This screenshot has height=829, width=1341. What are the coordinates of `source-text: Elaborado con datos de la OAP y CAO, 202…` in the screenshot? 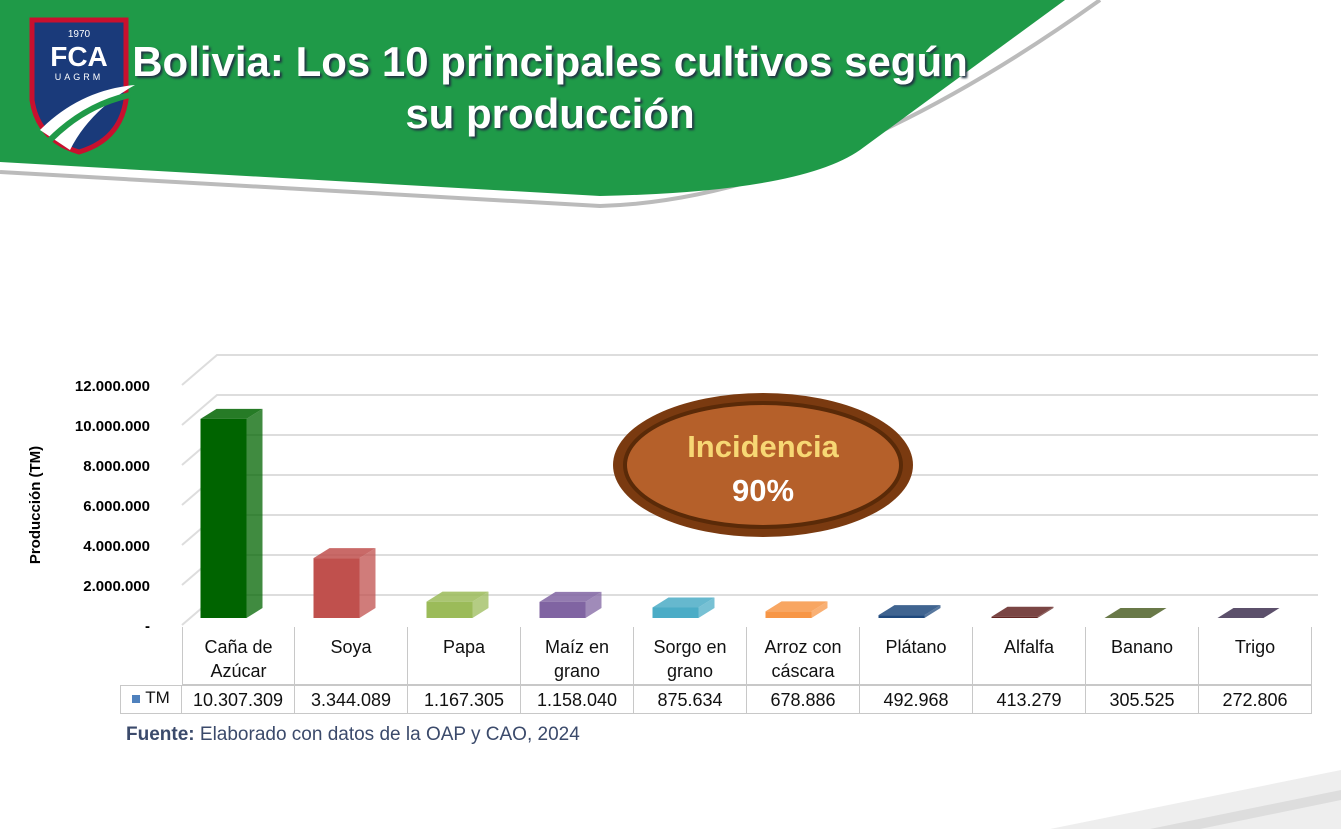 It's located at (389, 734).